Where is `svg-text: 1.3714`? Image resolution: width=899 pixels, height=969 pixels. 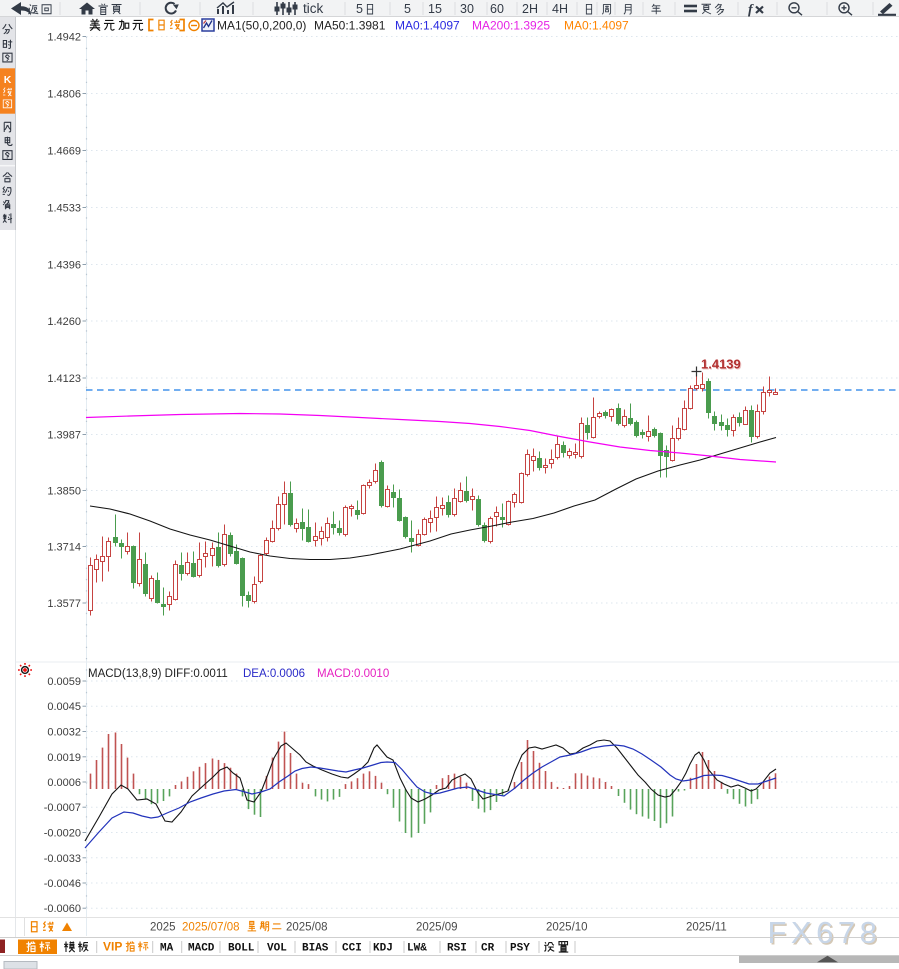
svg-text: 1.3714 is located at coordinates (64, 548).